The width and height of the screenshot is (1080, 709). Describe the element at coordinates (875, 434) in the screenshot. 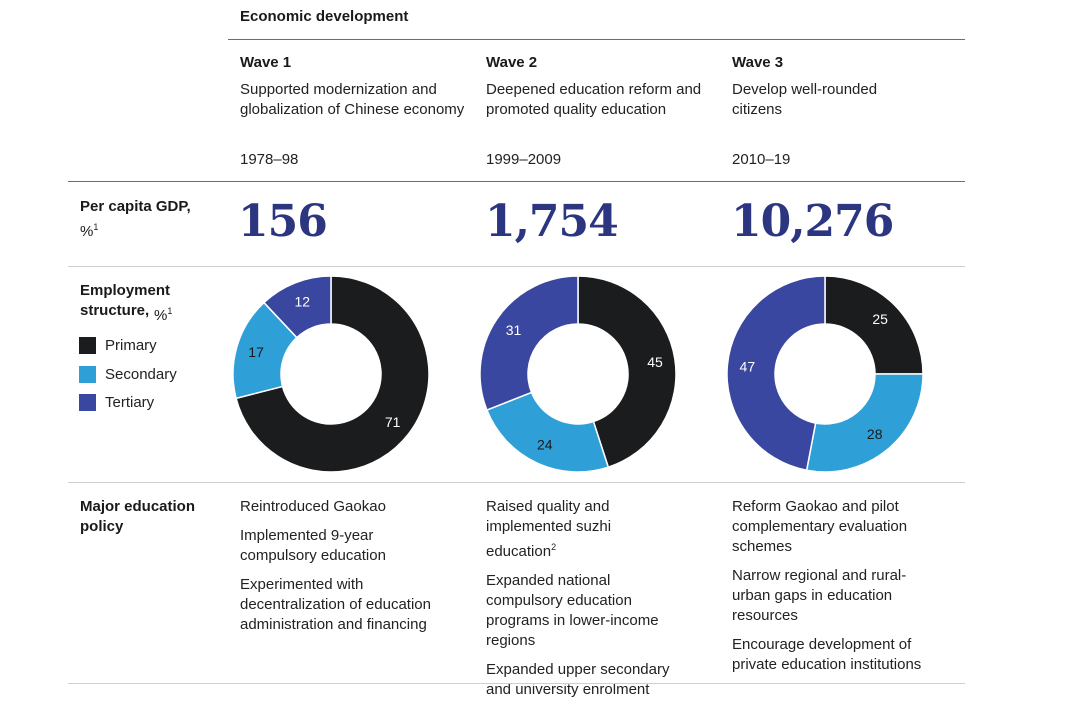

I see `donut-value-label: 28` at that location.